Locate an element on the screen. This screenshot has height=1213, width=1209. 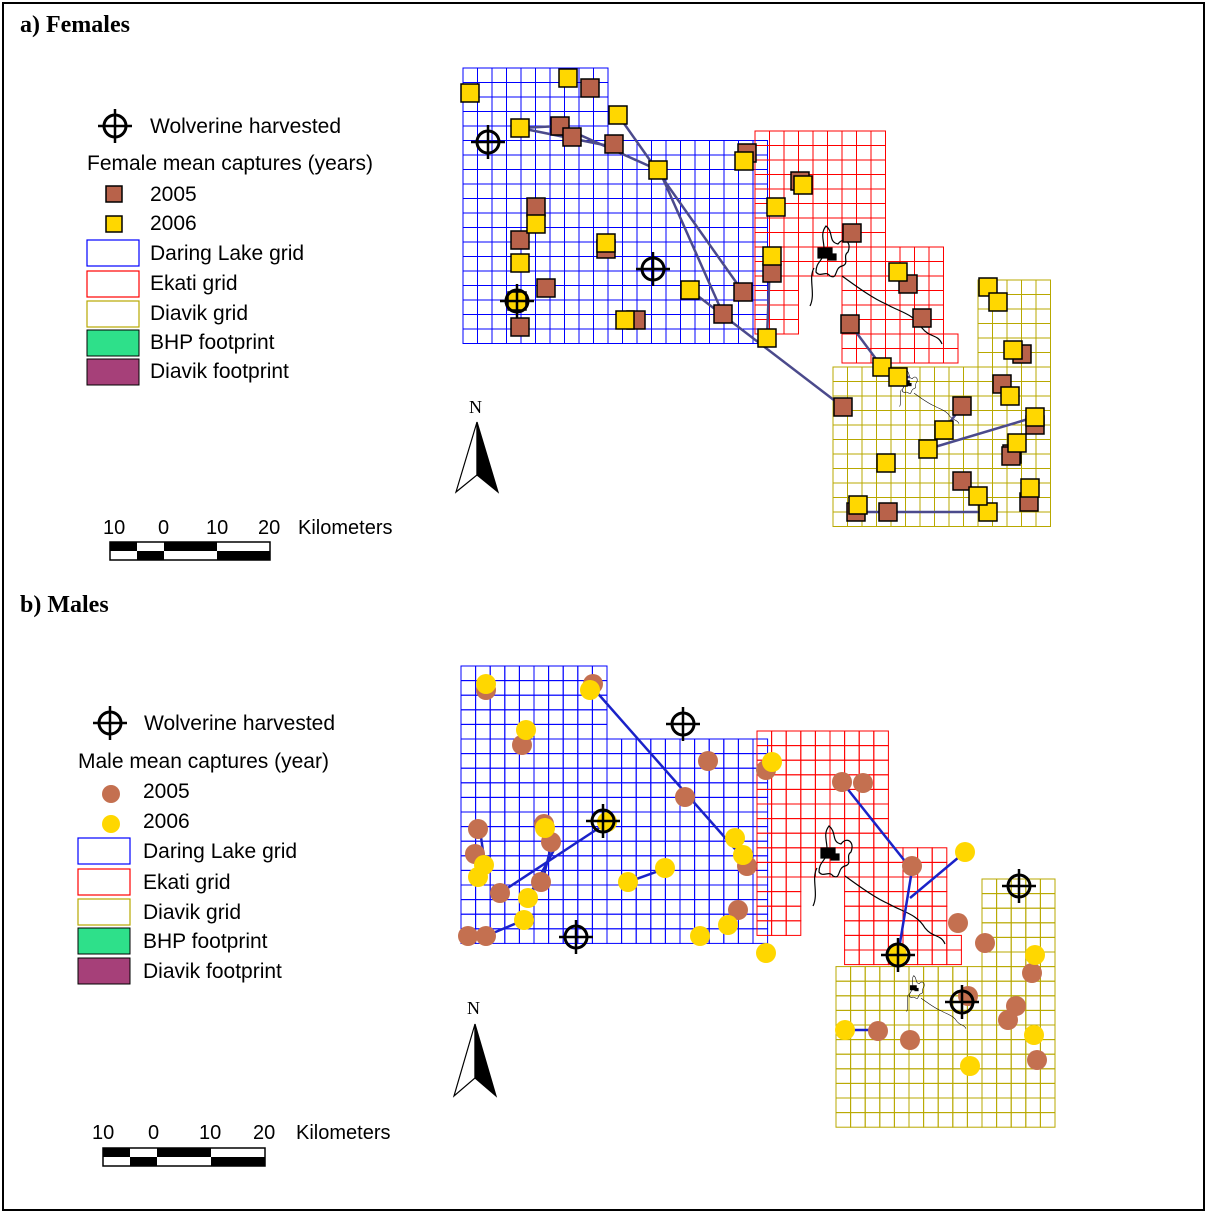
north-label: N is located at coordinates (475, 407).